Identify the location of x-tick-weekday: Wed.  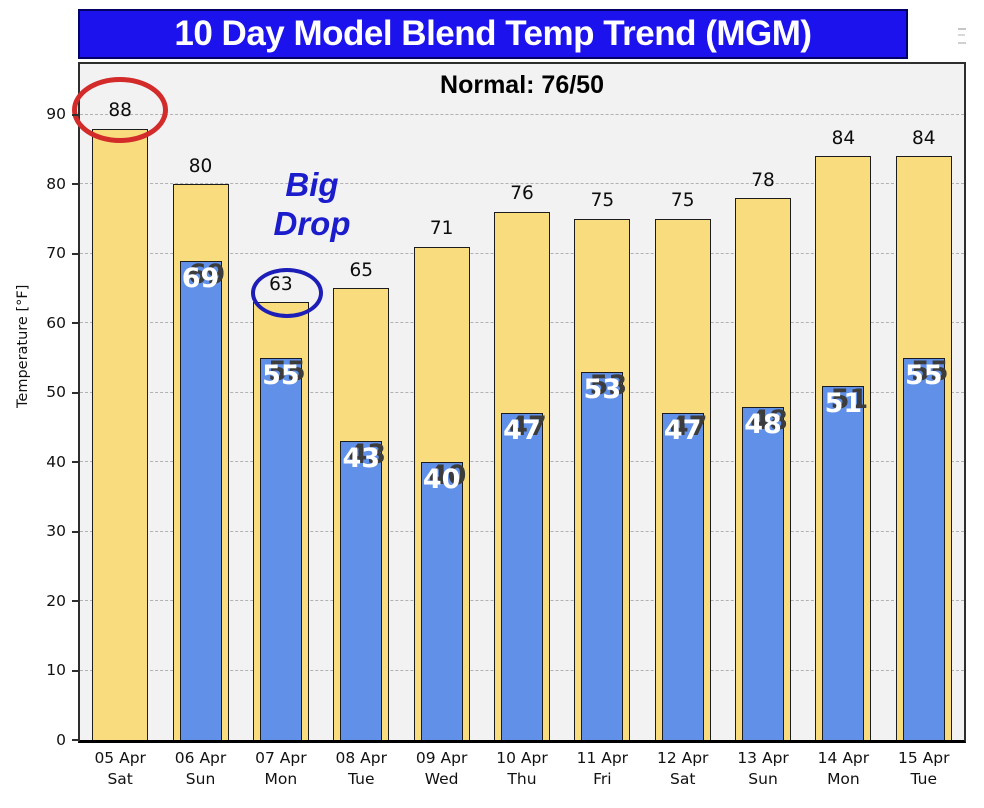
(441, 779).